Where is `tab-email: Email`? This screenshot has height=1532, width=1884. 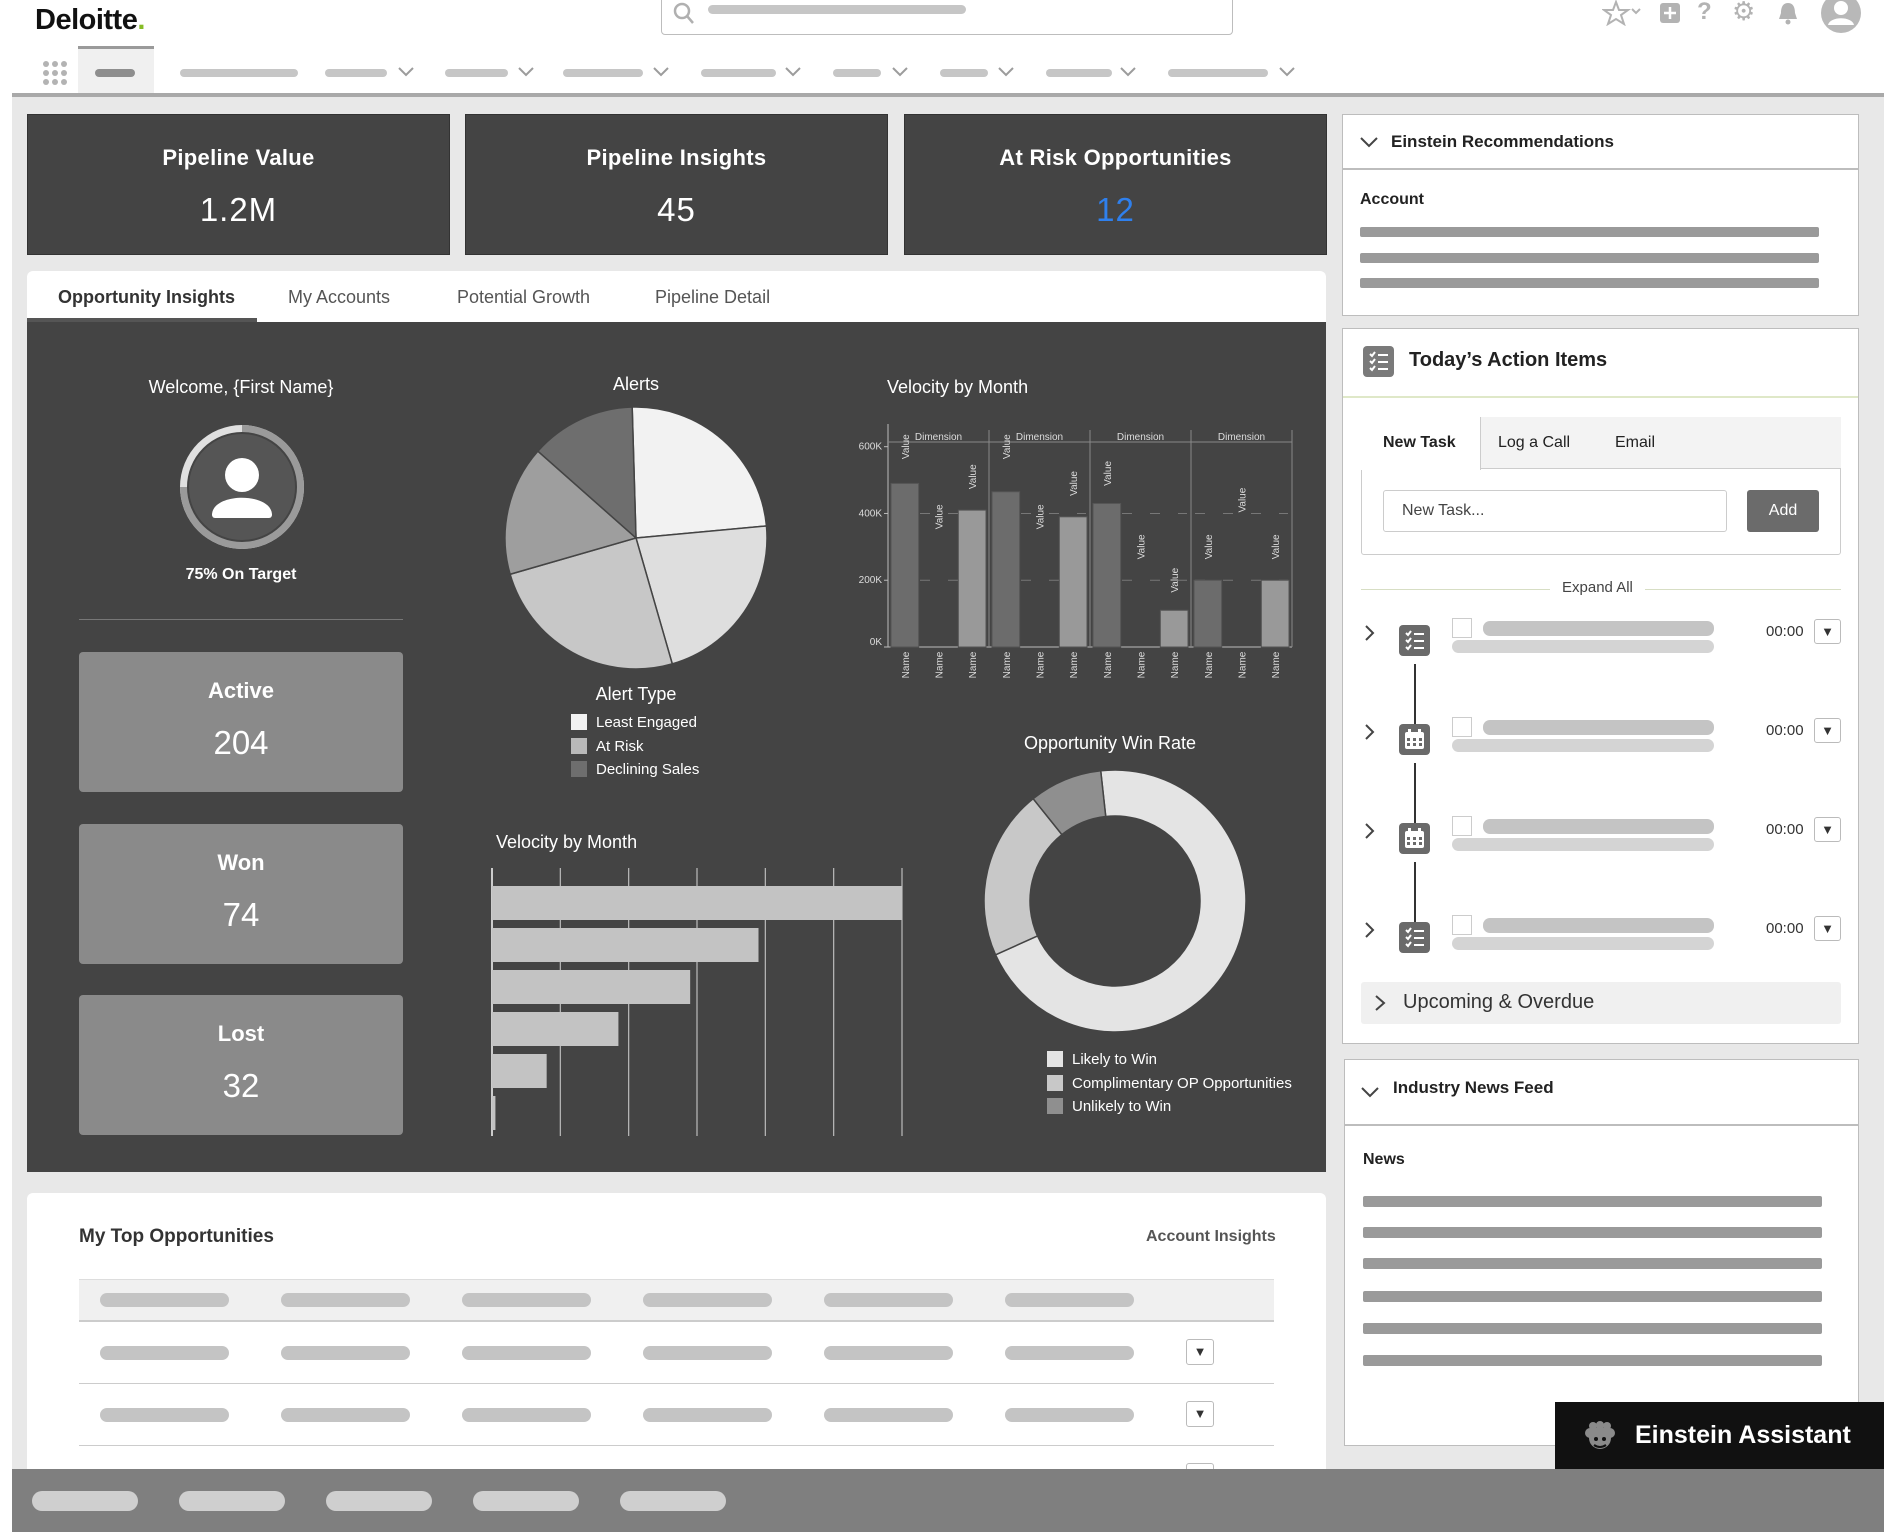
tab-email: Email is located at coordinates (1635, 442).